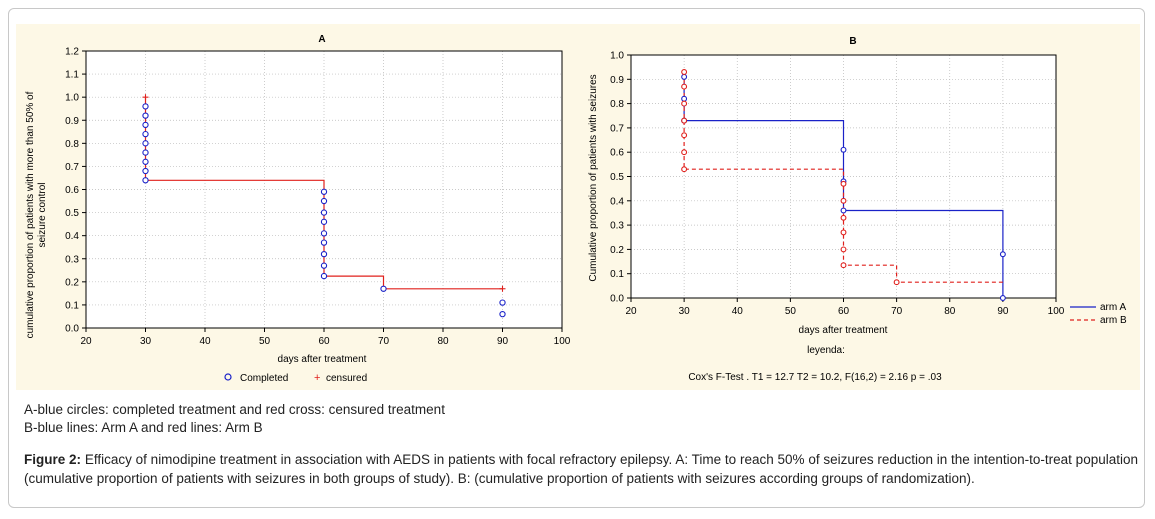  Describe the element at coordinates (503, 341) in the screenshot. I see `chart-a-xtick-label: 90` at that location.